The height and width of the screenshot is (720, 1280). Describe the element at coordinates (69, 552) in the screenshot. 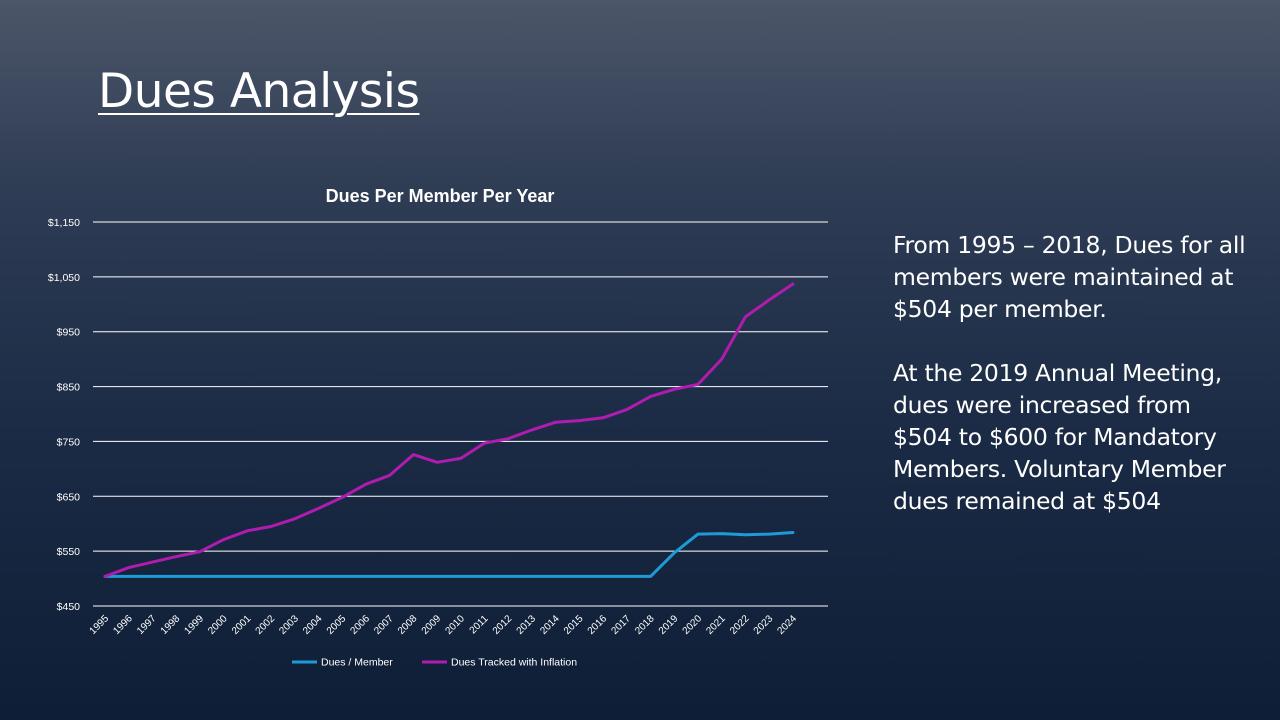

I see `y-tick-label: $550` at that location.